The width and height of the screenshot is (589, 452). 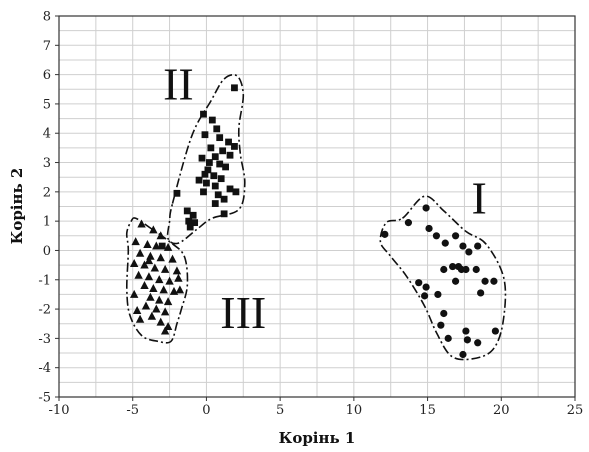 What do you see at coordinates (575, 410) in the screenshot?
I see `x-tick-label: 25` at bounding box center [575, 410].